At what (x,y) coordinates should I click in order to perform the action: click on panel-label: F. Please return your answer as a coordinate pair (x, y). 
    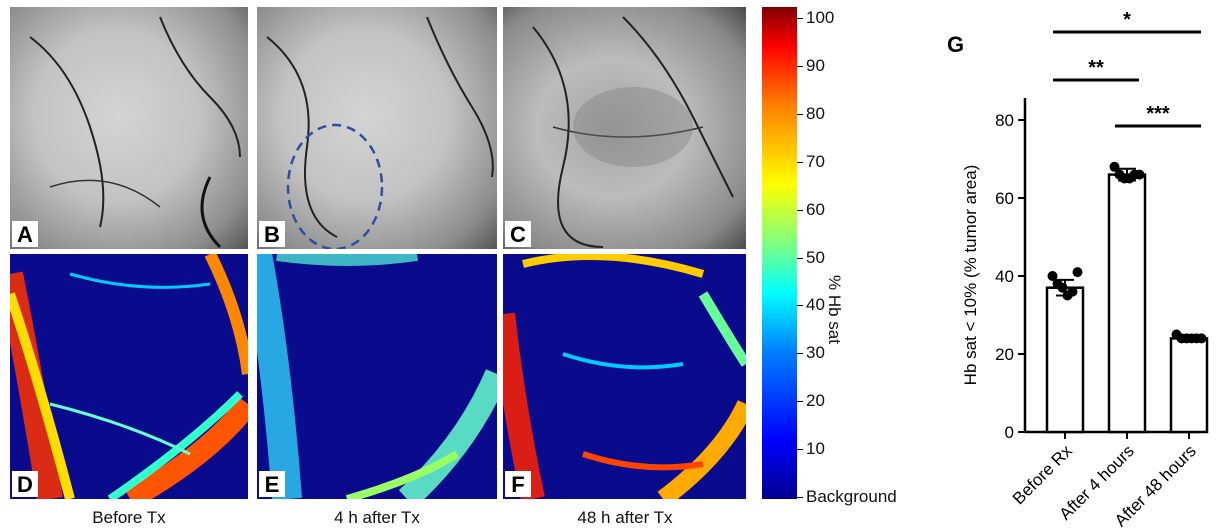
    Looking at the image, I should click on (518, 484).